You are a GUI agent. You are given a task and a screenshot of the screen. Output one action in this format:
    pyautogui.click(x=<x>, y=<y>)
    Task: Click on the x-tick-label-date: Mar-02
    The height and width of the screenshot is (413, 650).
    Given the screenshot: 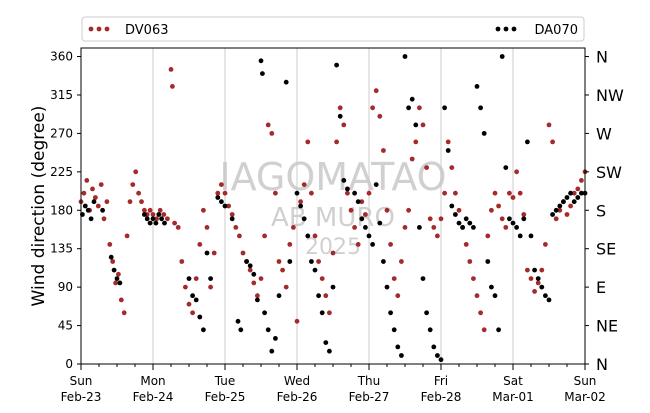 What is the action you would take?
    pyautogui.click(x=584, y=397)
    